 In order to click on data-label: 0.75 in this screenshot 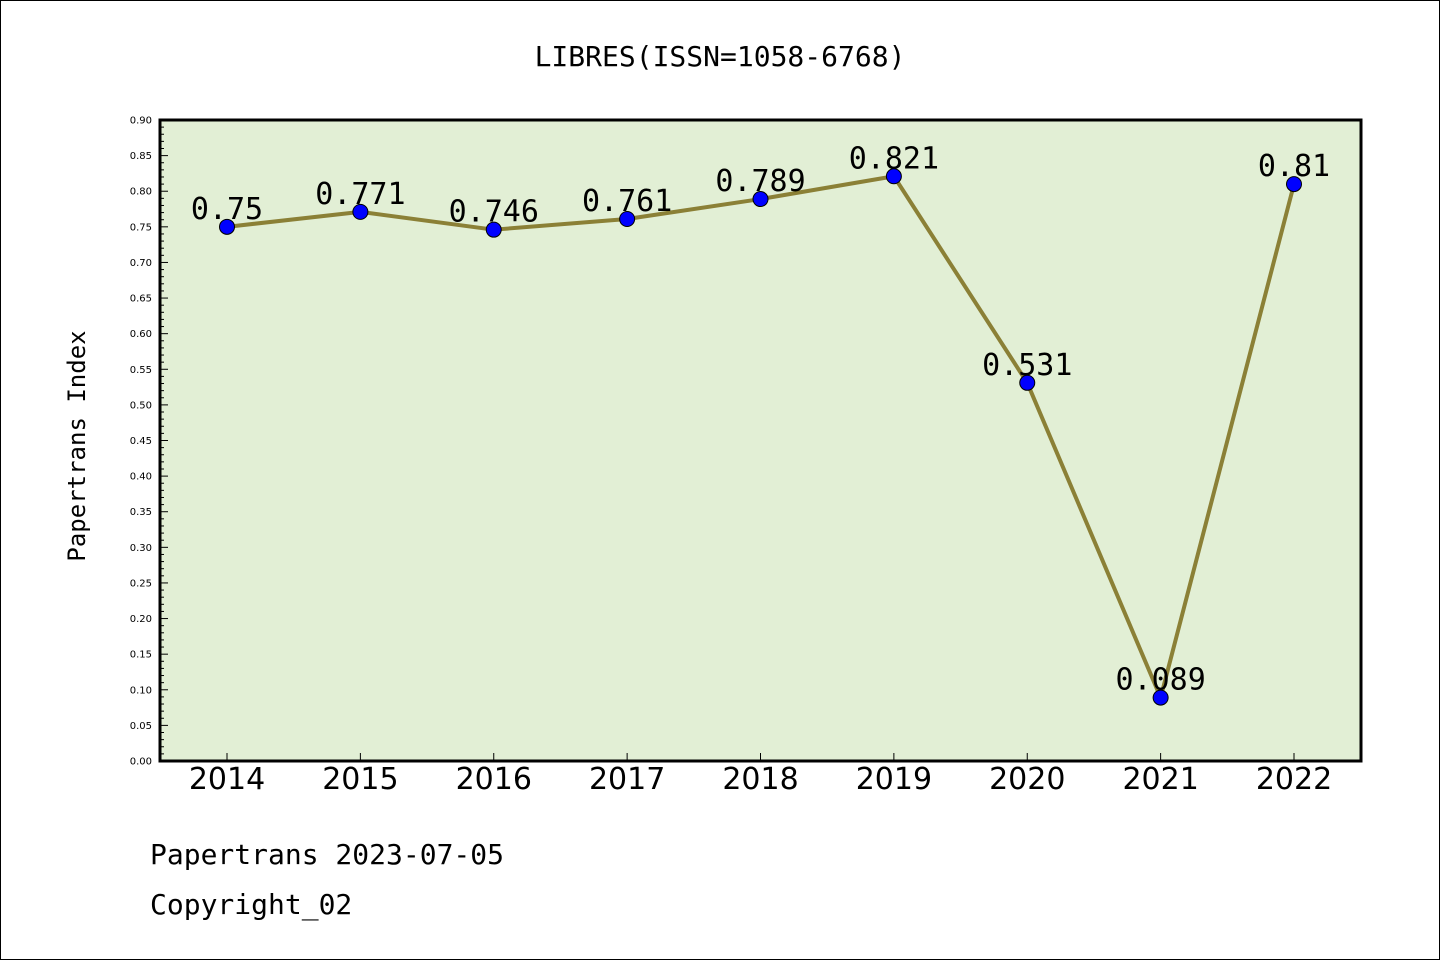, I will do `click(227, 209)`.